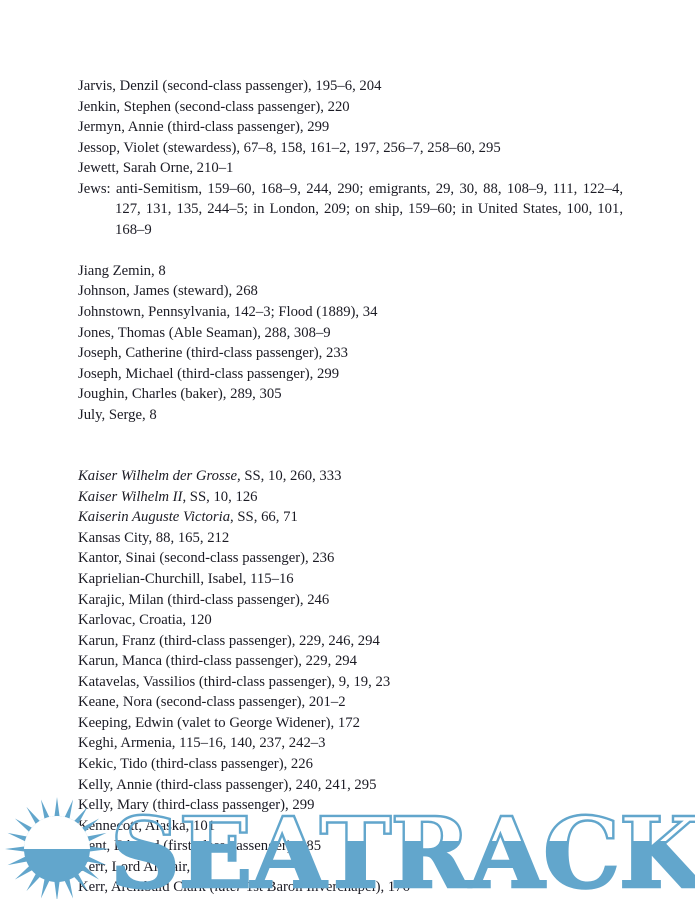  What do you see at coordinates (154, 517) in the screenshot?
I see `italic-title: Kaiserin Auguste Victoria` at bounding box center [154, 517].